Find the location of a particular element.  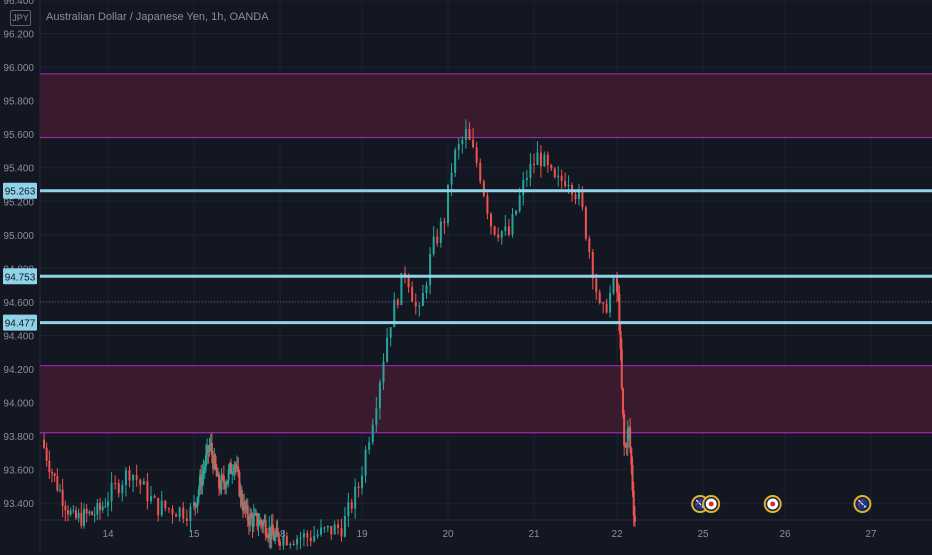

x-tick-label: 18 is located at coordinates (280, 534).